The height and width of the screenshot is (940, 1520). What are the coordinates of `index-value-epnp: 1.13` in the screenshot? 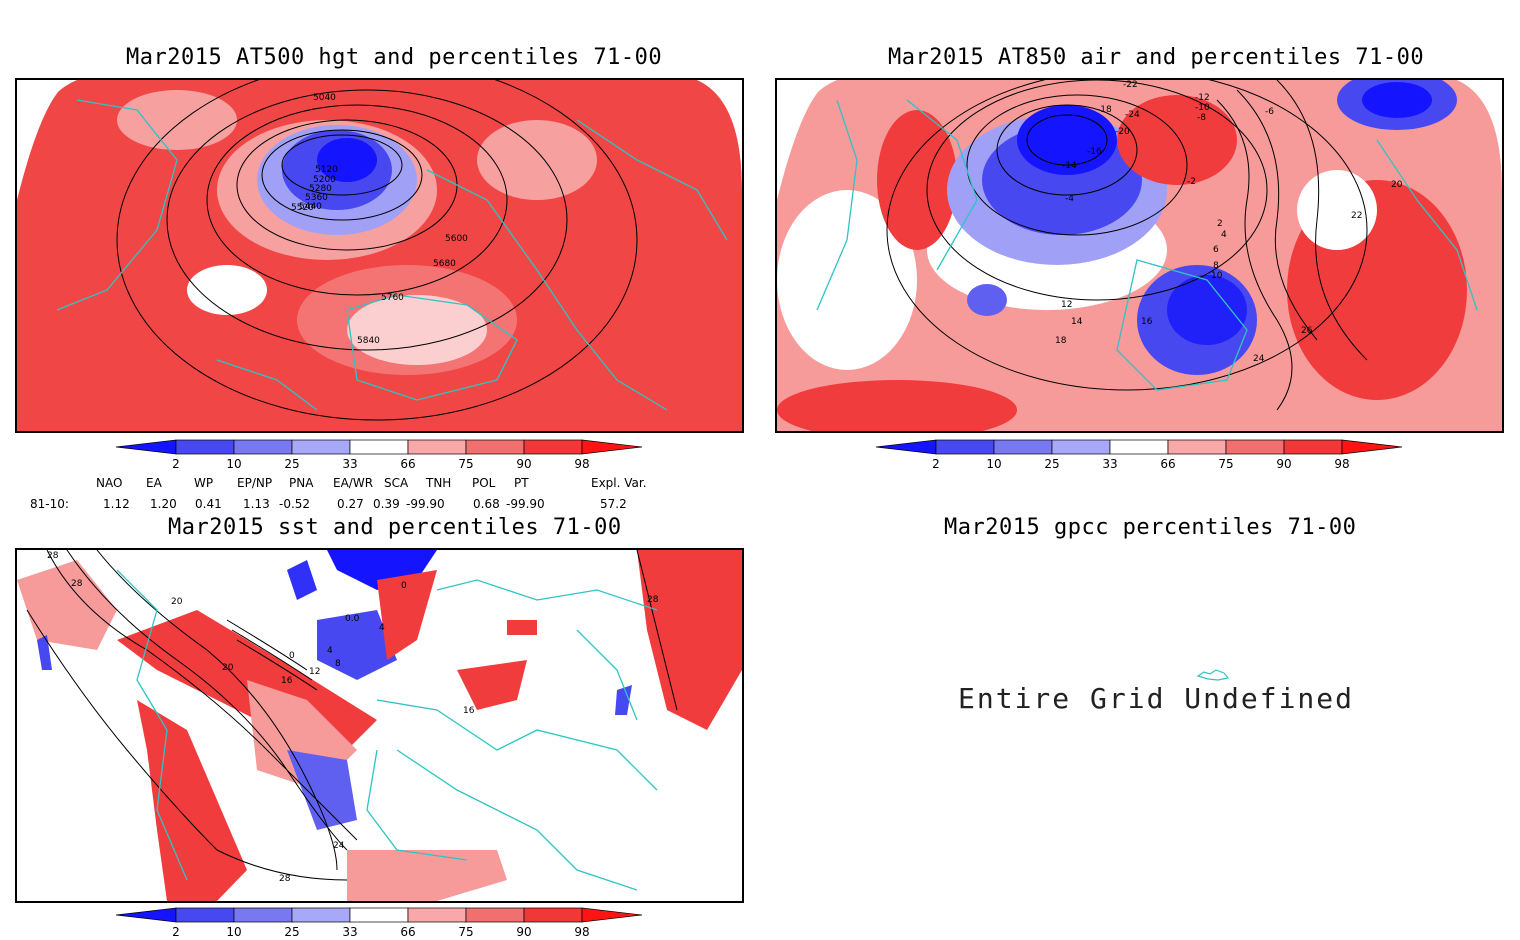 It's located at (256, 504).